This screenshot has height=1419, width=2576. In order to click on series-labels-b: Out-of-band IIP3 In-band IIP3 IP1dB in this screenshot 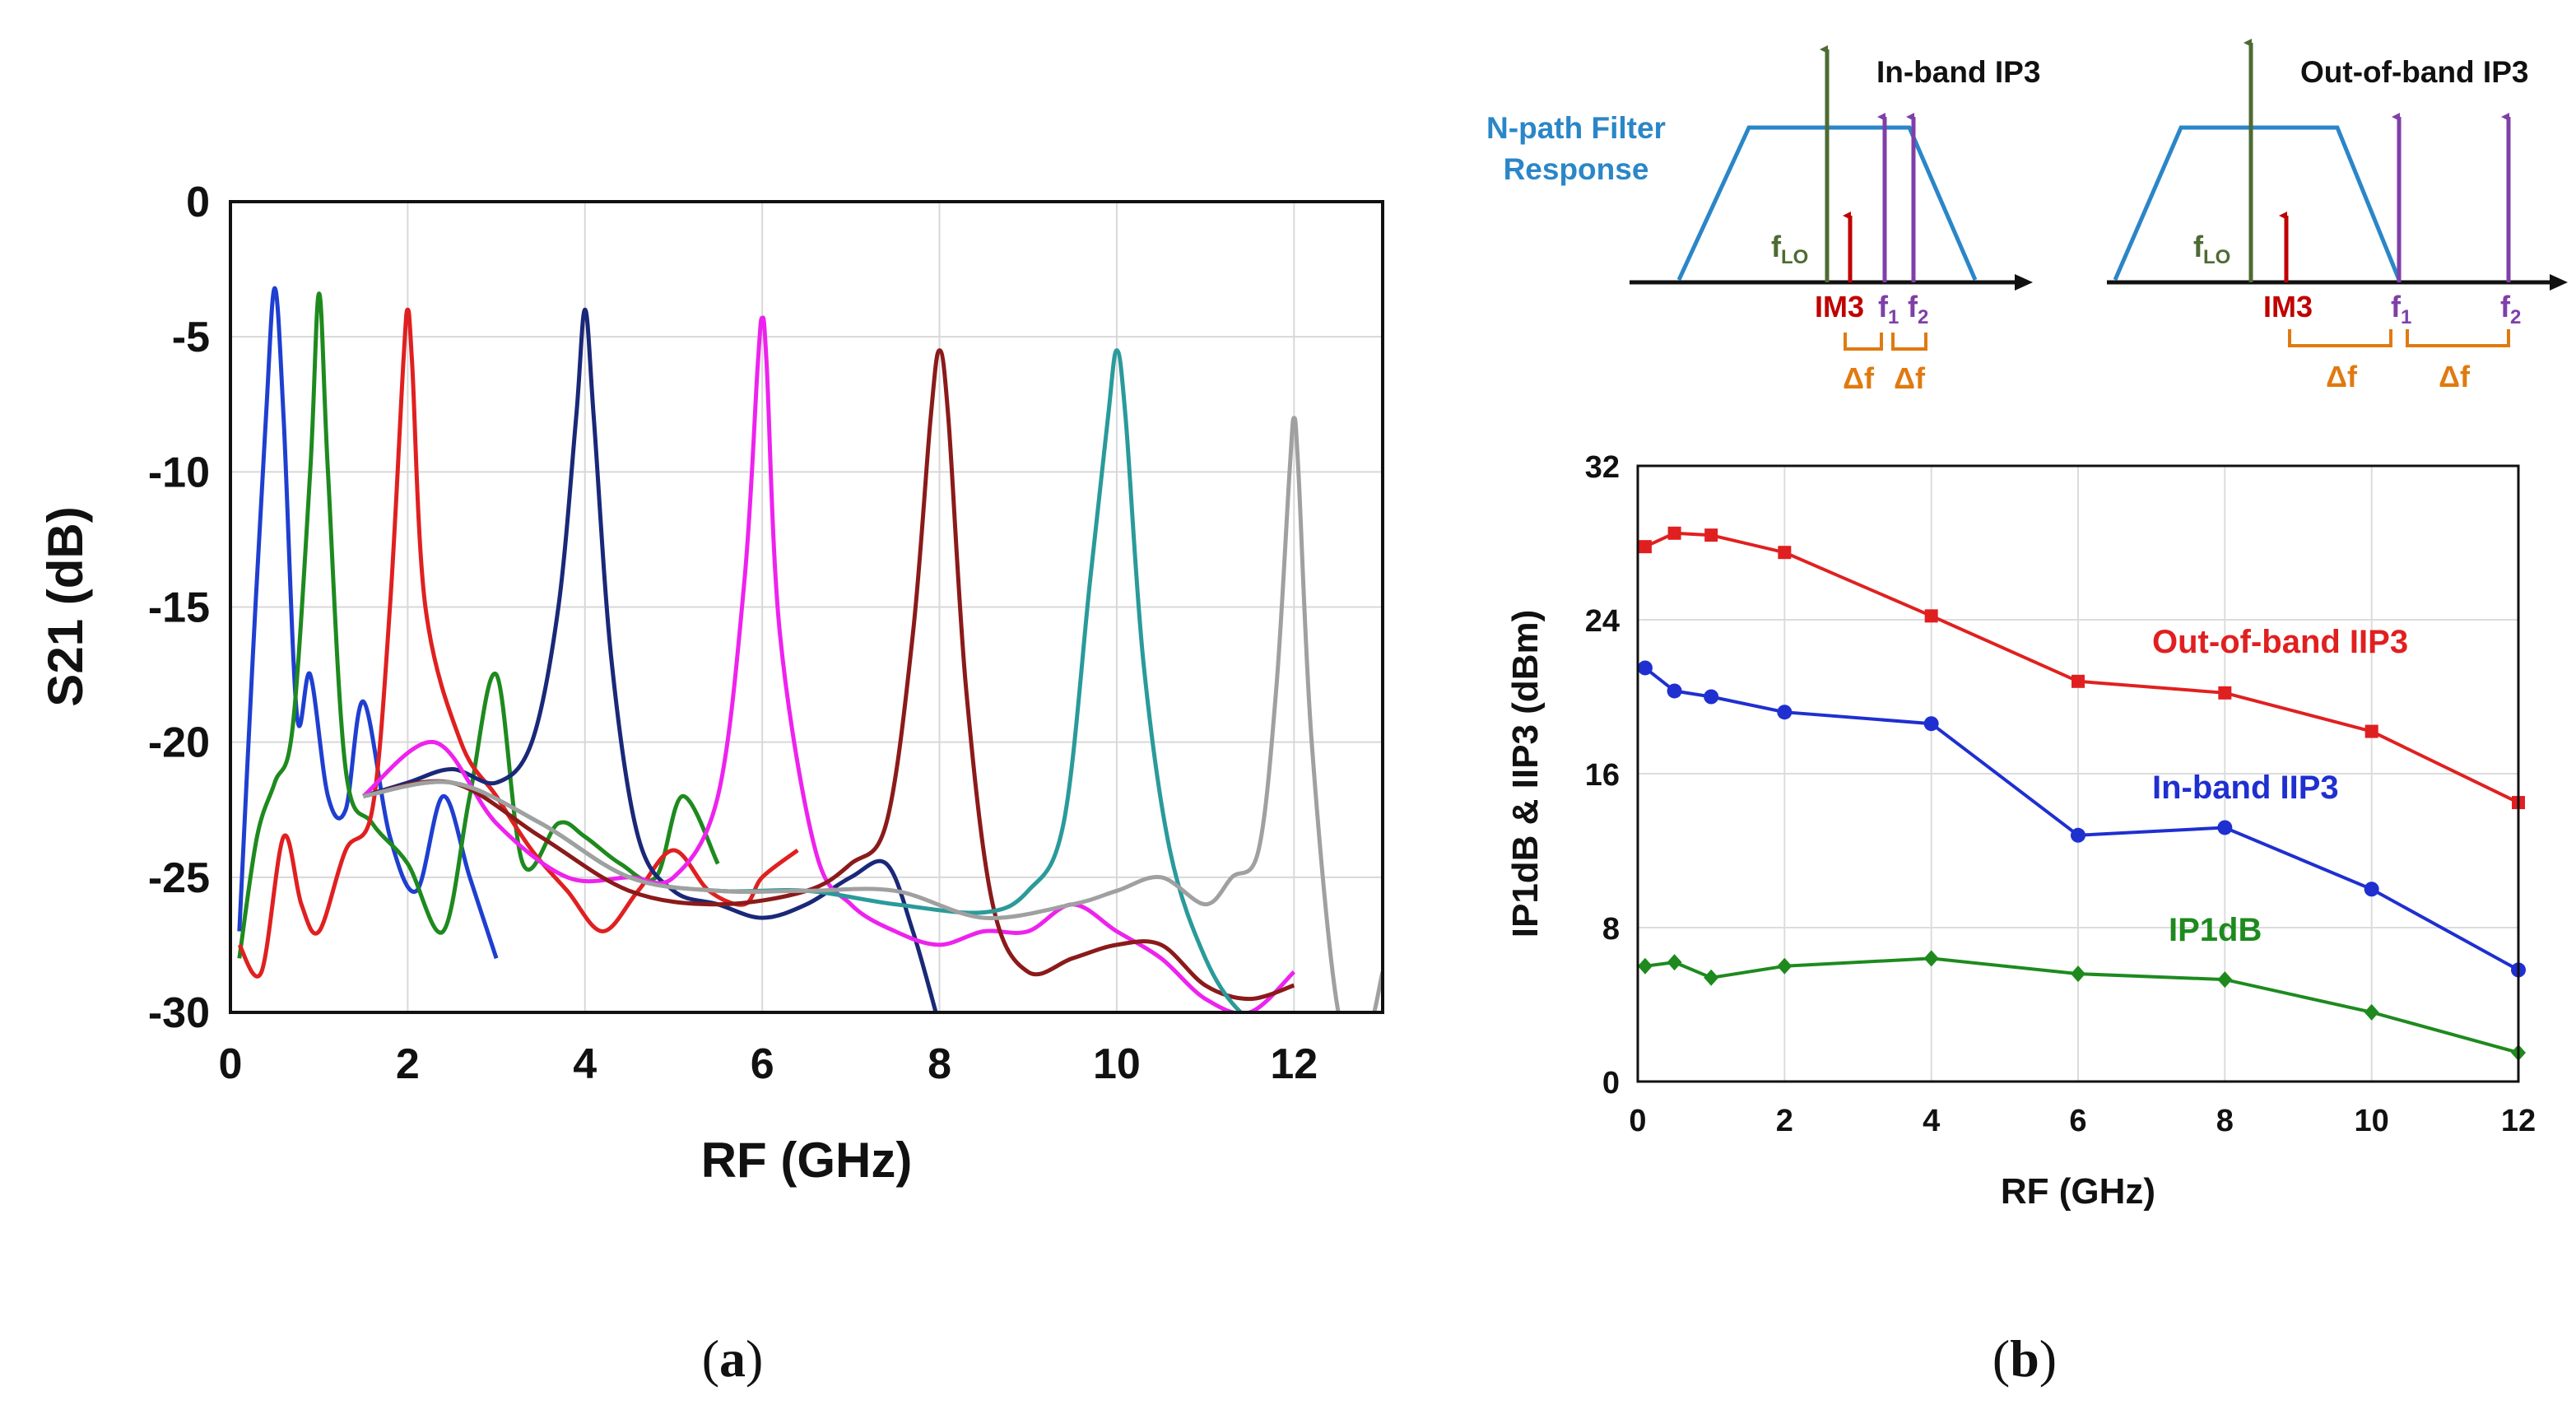, I will do `click(2280, 786)`.